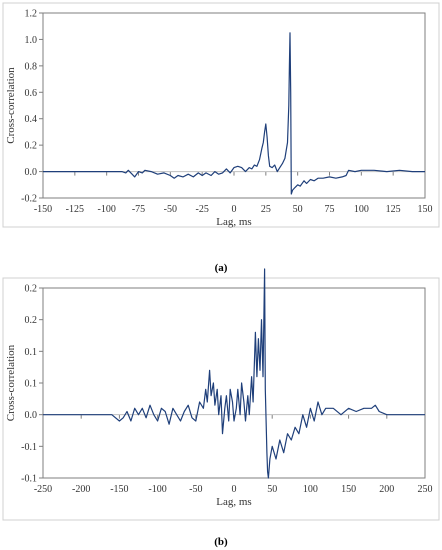 This screenshot has height=550, width=442. Describe the element at coordinates (201, 209) in the screenshot. I see `x-tick-label: -25` at that location.